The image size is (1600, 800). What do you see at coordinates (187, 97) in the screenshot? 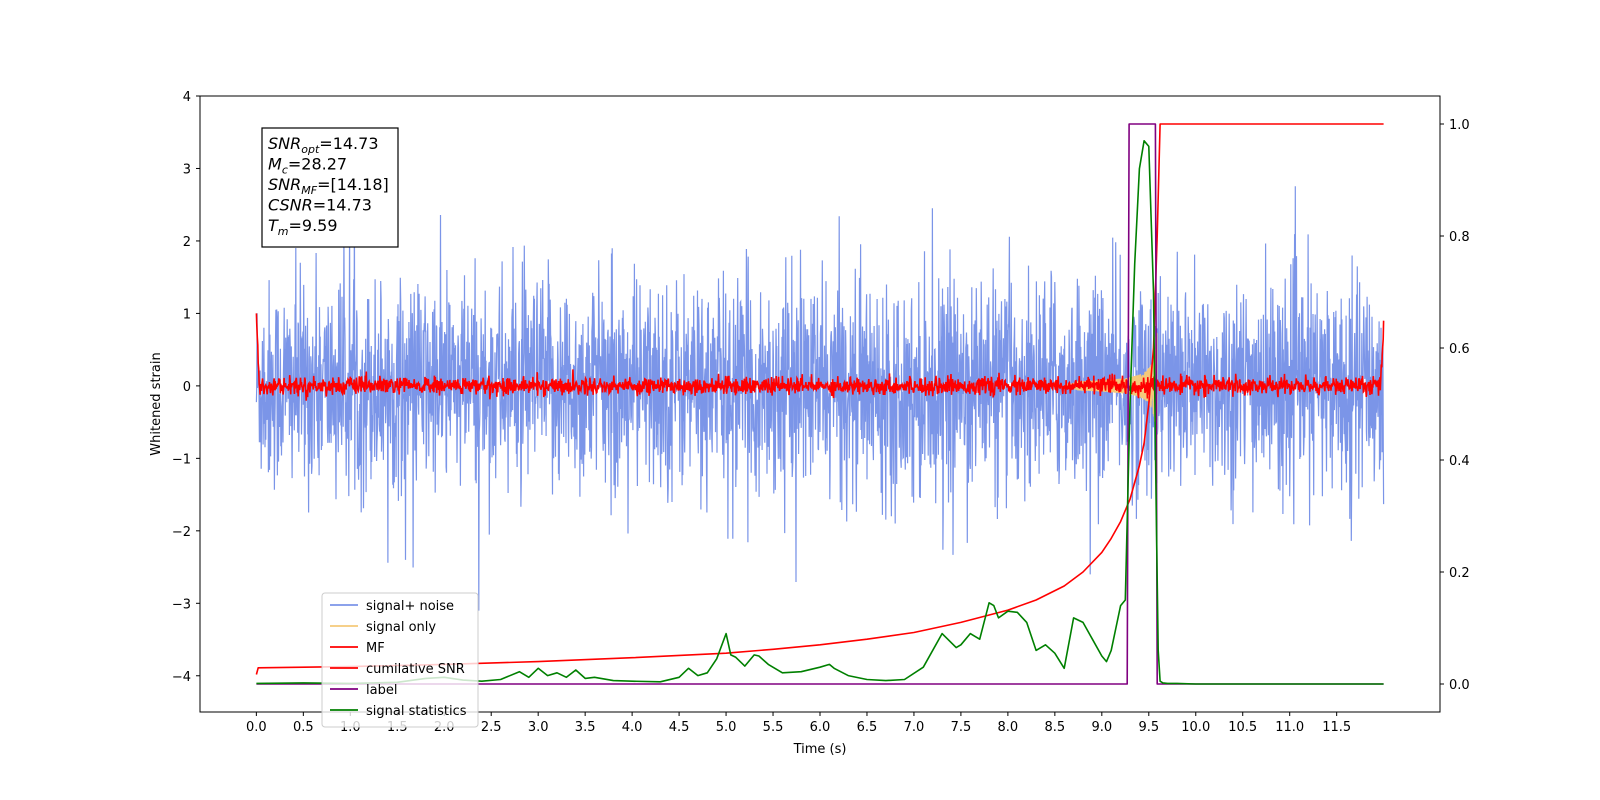
I see `y-tick-label: 4` at bounding box center [187, 97].